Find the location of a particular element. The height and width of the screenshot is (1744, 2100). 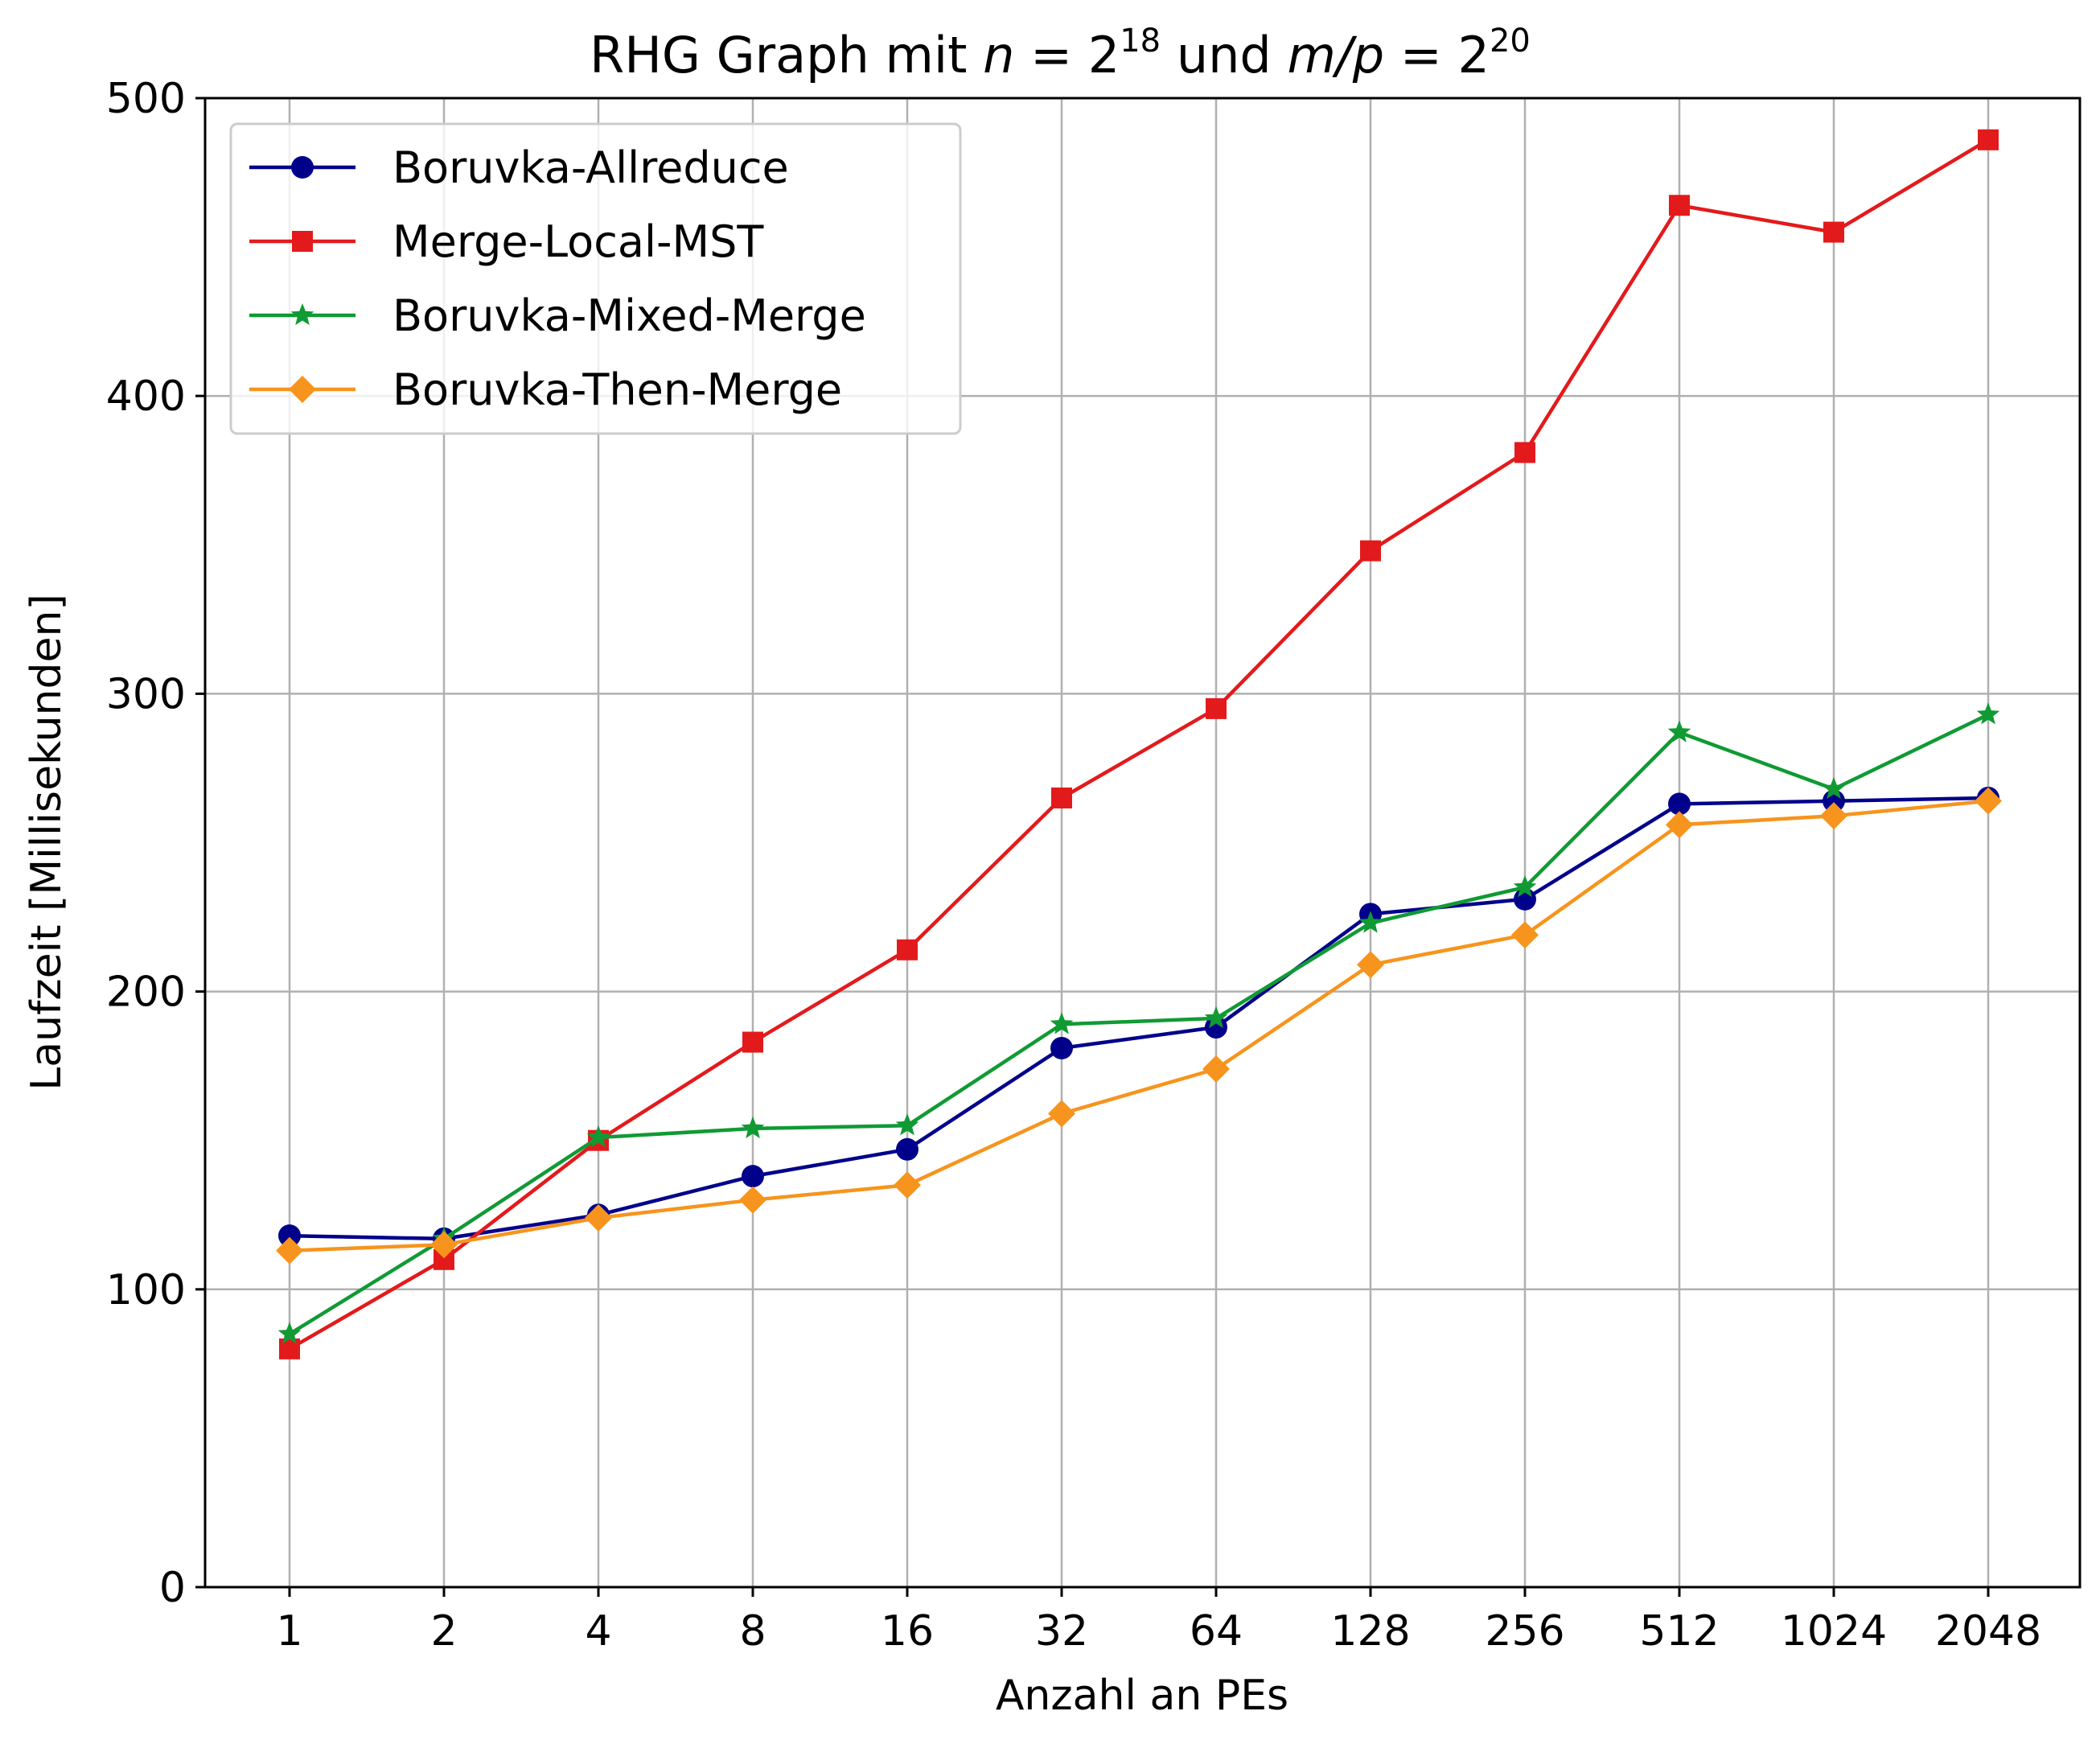

legend-entry: Boruvka-Allreduce is located at coordinates (519, 167).